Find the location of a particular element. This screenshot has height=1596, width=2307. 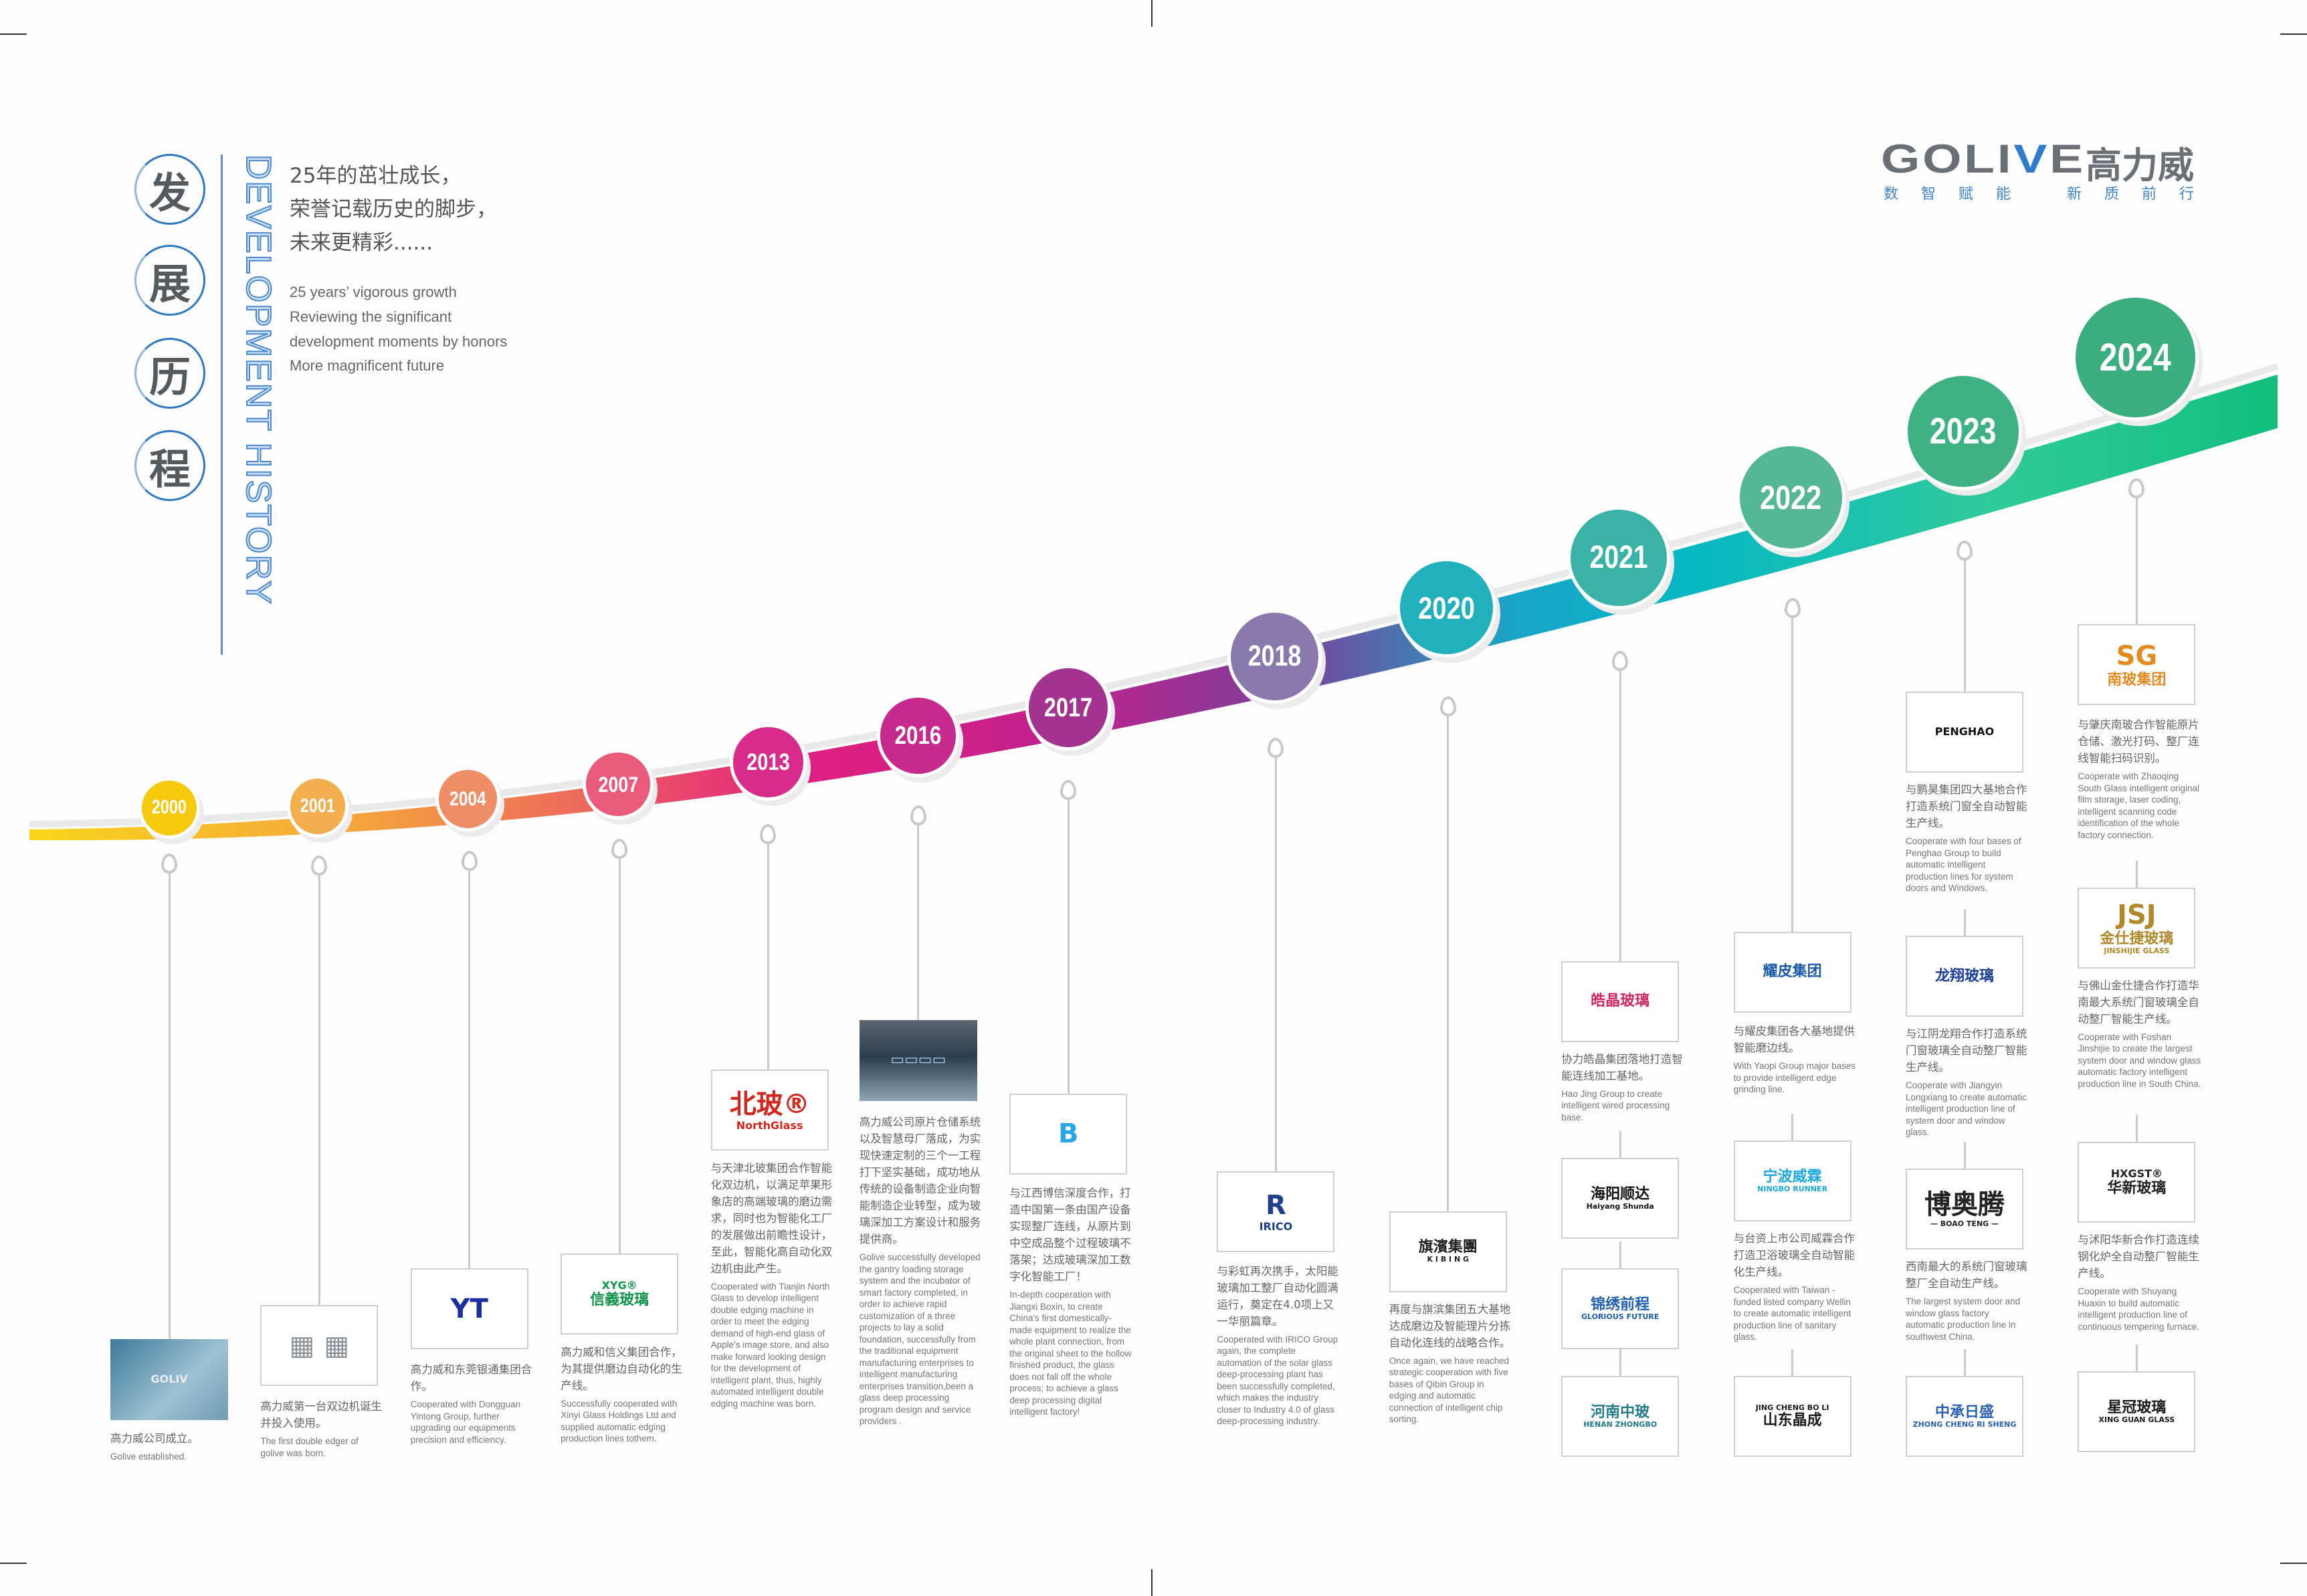

description-en: Golive established. is located at coordinates (149, 1457).